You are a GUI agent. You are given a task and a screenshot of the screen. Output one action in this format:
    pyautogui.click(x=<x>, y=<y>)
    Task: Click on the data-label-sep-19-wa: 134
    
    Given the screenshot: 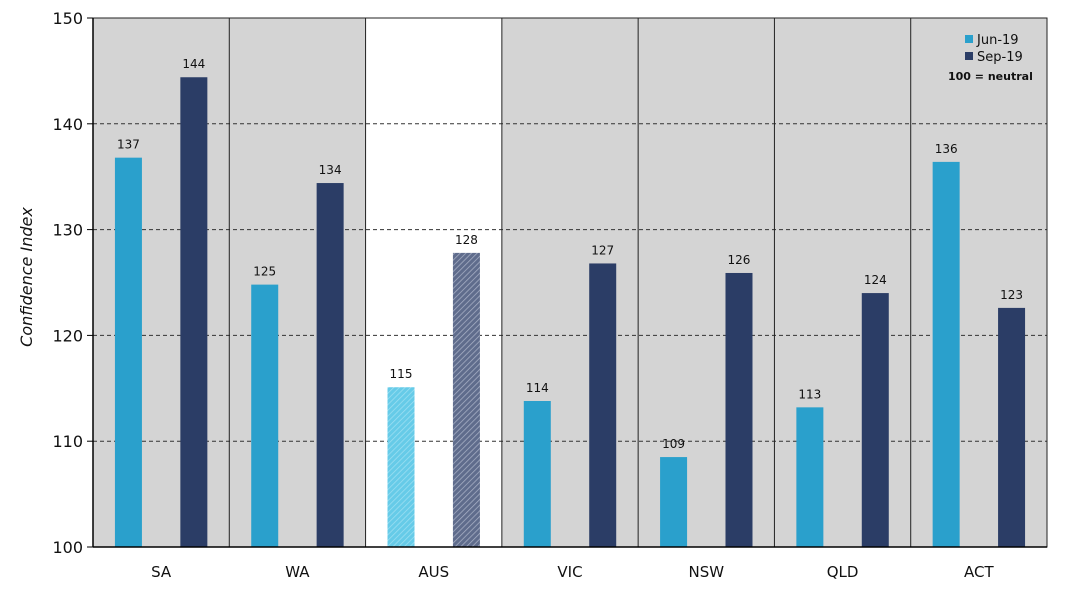 What is the action you would take?
    pyautogui.click(x=330, y=170)
    